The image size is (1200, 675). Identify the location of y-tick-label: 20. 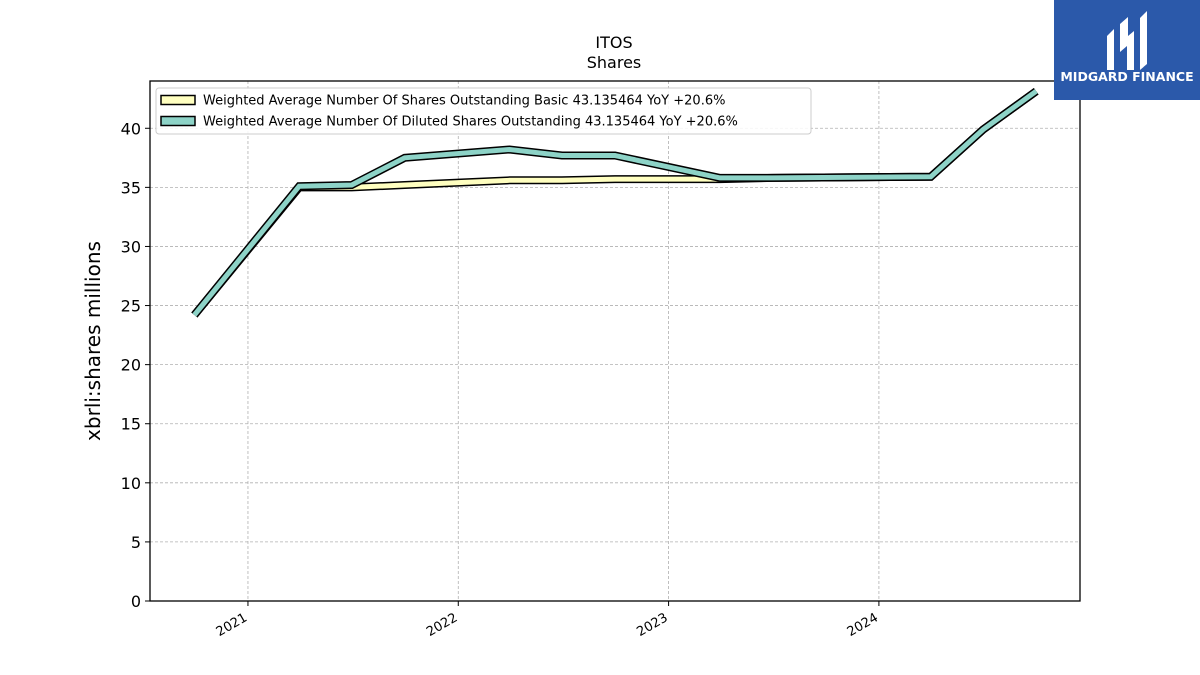
(131, 365).